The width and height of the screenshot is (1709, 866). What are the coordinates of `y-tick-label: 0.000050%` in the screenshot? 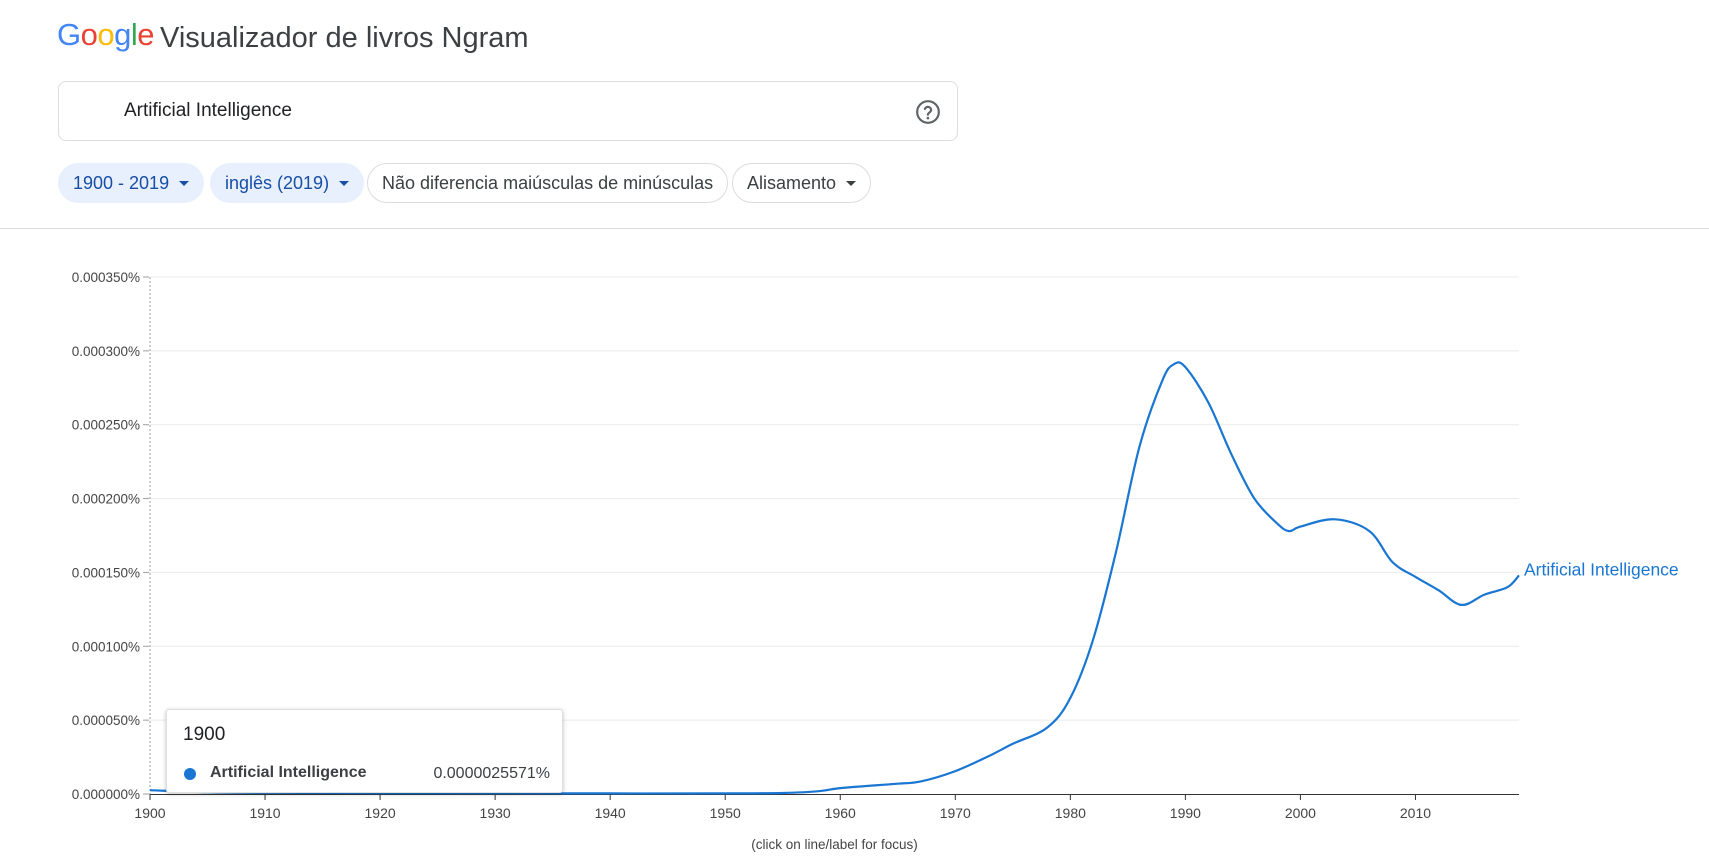 It's located at (106, 720).